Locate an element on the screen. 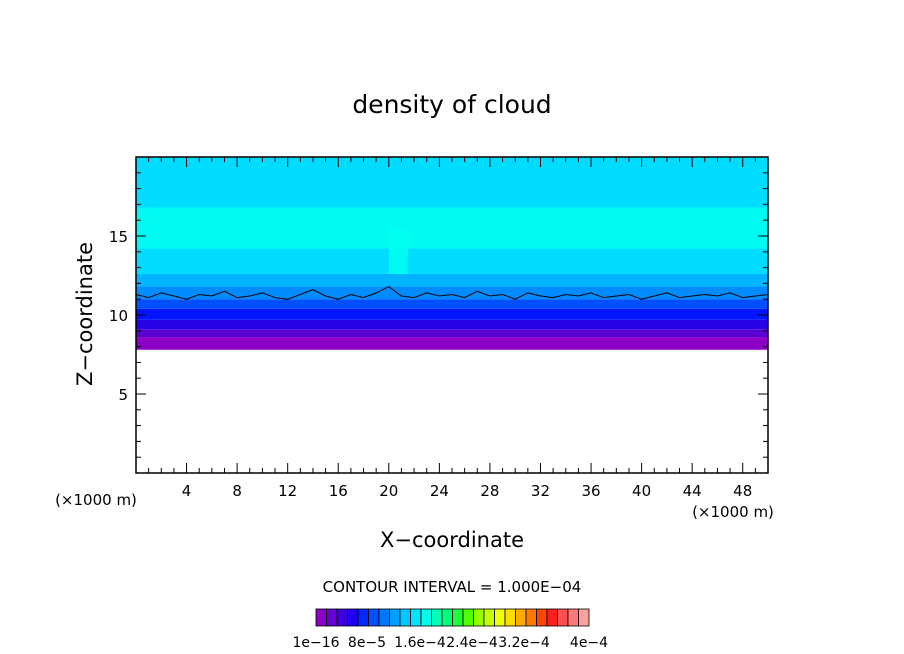 This screenshot has height=654, width=904. x-tick-label: 32 is located at coordinates (540, 491).